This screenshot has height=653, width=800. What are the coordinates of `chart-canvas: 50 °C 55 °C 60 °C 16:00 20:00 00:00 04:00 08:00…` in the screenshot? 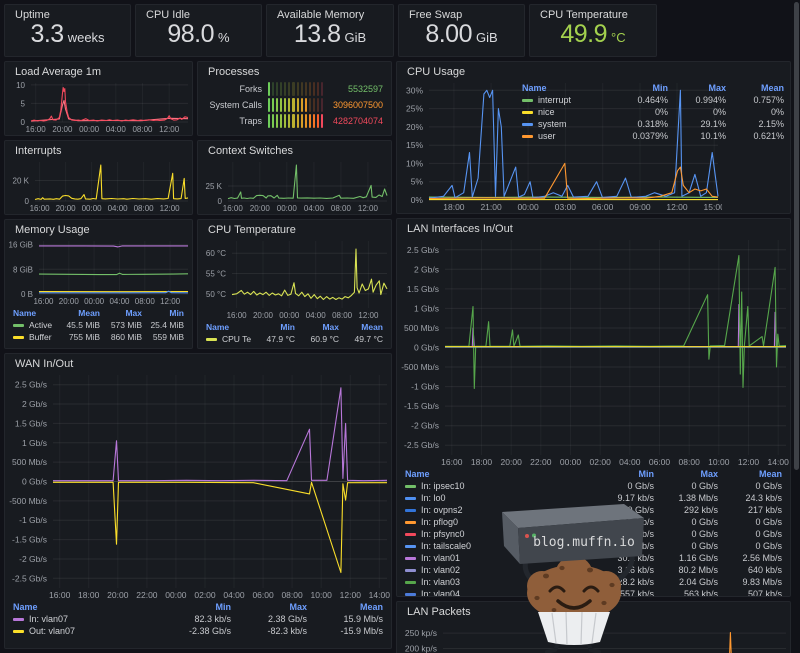 It's located at (297, 280).